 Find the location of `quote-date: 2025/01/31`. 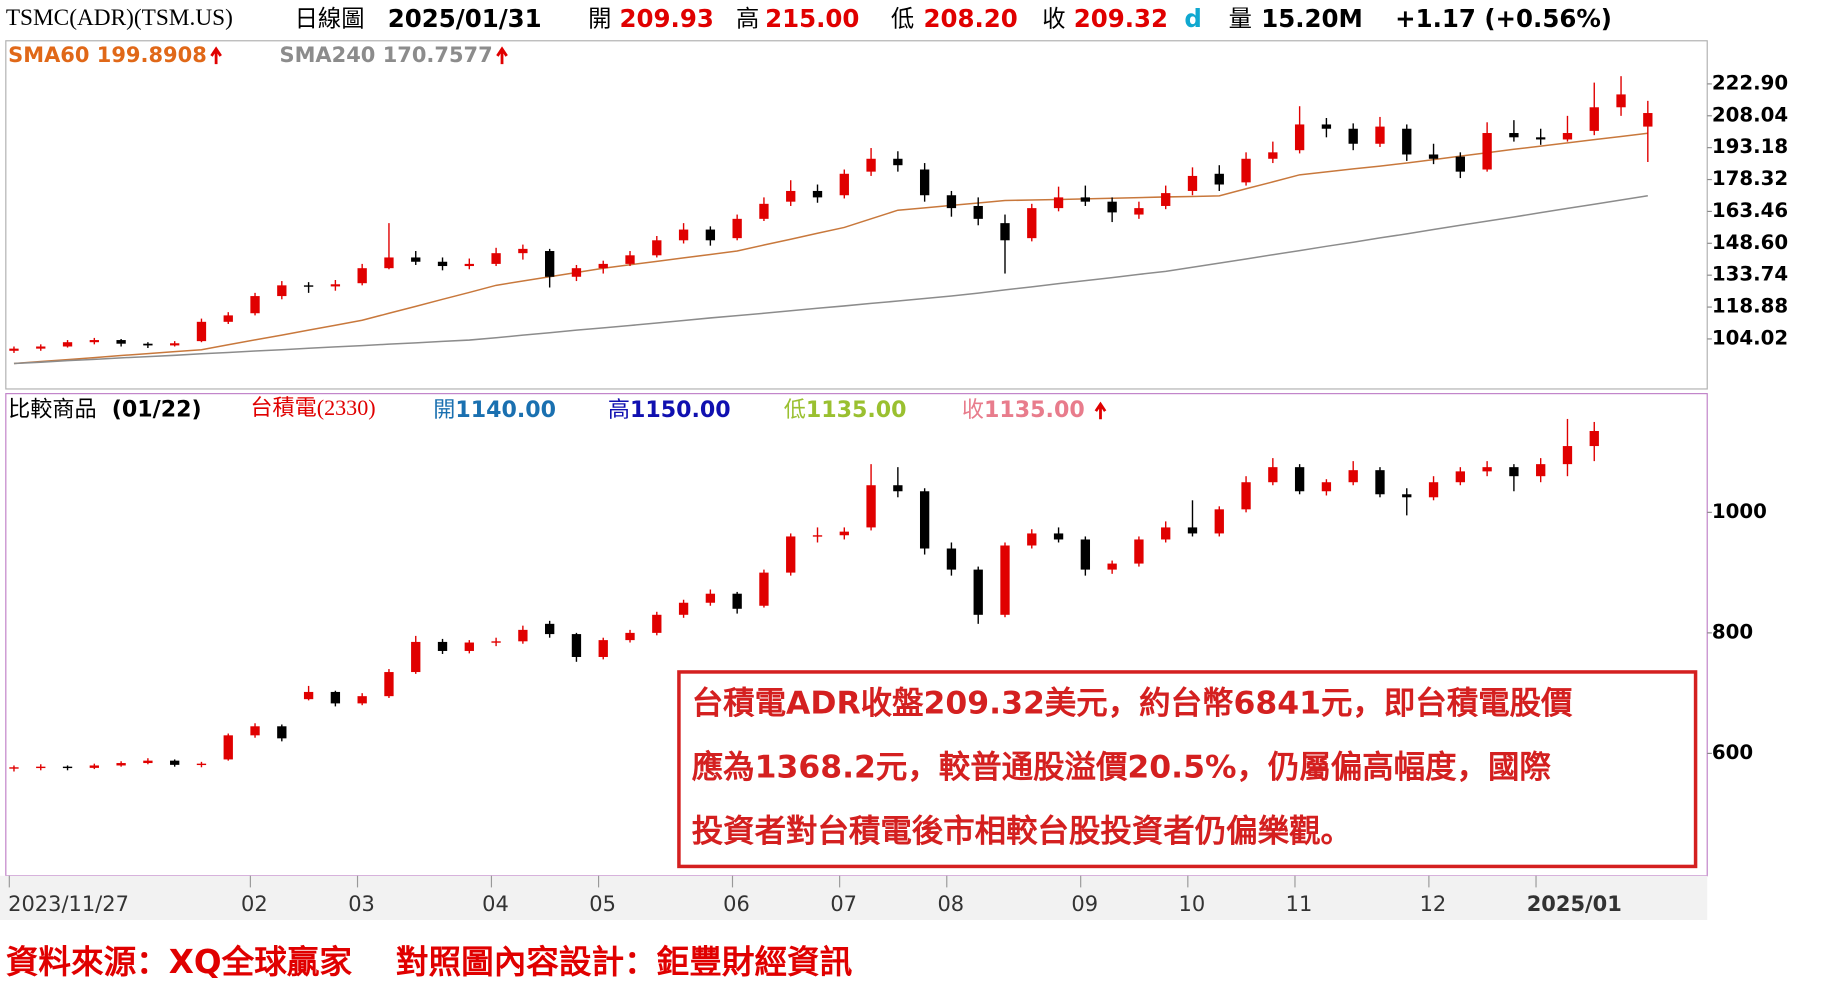

quote-date: 2025/01/31 is located at coordinates (465, 18).